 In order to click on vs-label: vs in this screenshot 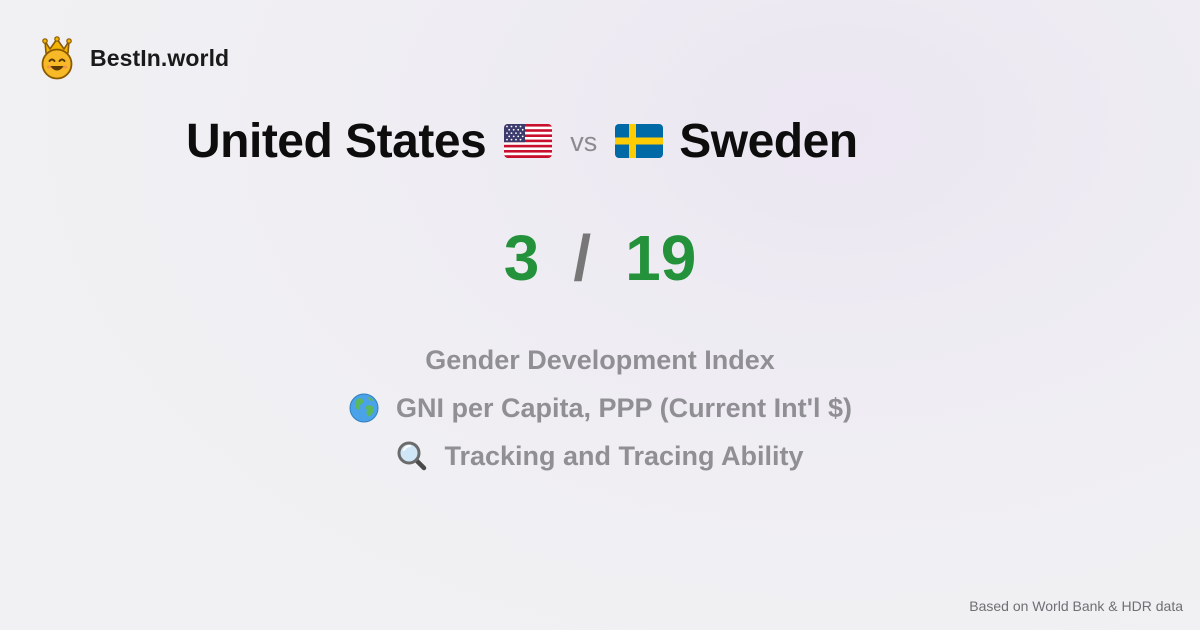, I will do `click(584, 141)`.